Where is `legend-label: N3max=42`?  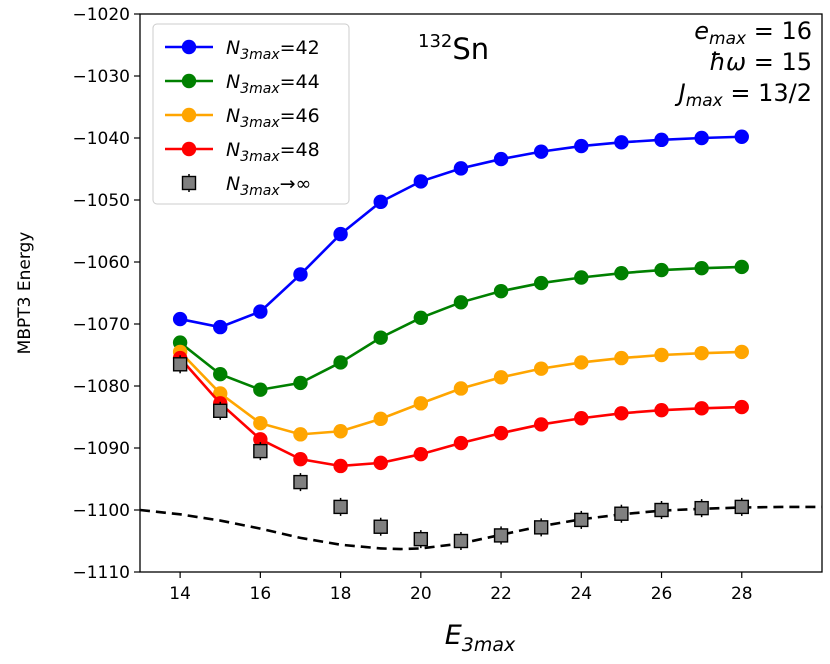
legend-label: N3max=42 is located at coordinates (273, 50).